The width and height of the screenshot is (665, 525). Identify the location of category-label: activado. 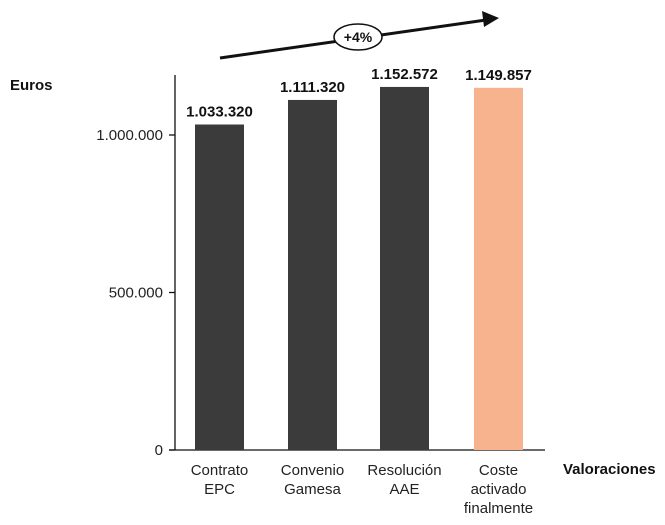
(499, 489).